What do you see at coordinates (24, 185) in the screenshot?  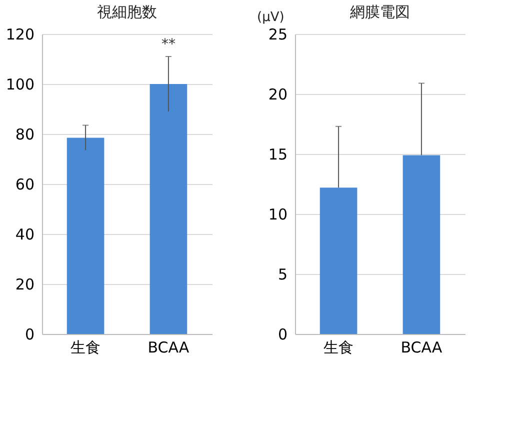 I see `y-tick-label: 60` at bounding box center [24, 185].